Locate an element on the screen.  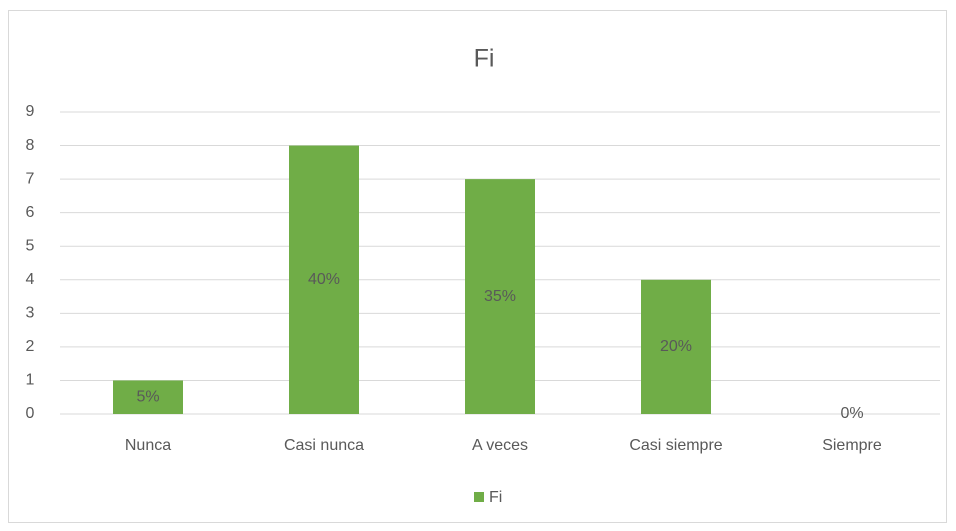
data-label: 5% is located at coordinates (147, 396).